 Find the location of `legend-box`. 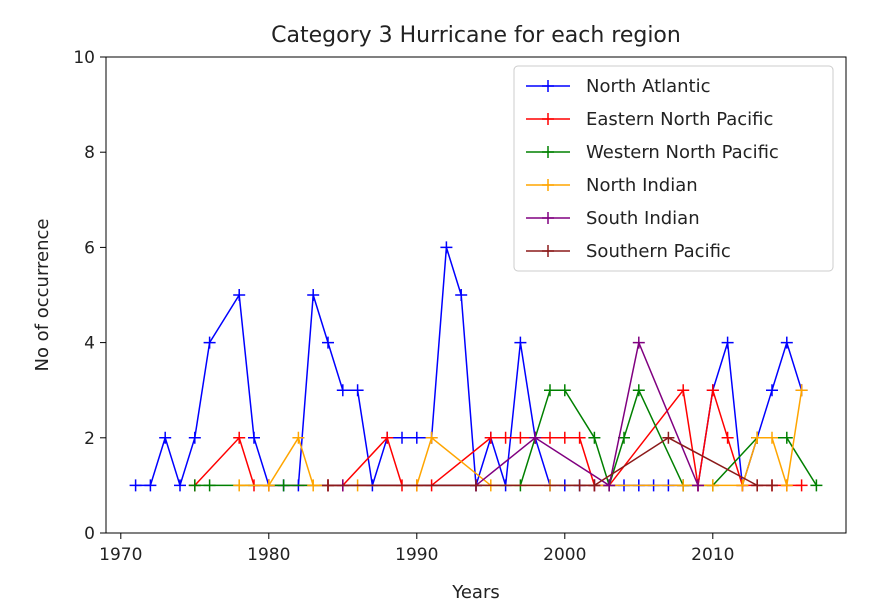

legend-box is located at coordinates (673, 168).